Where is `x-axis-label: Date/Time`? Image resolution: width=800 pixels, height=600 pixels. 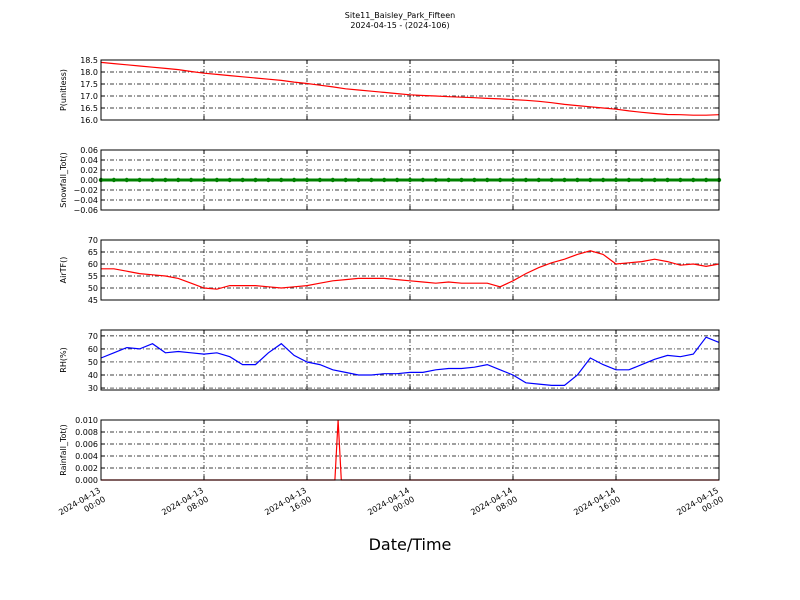
x-axis-label: Date/Time is located at coordinates (410, 544).